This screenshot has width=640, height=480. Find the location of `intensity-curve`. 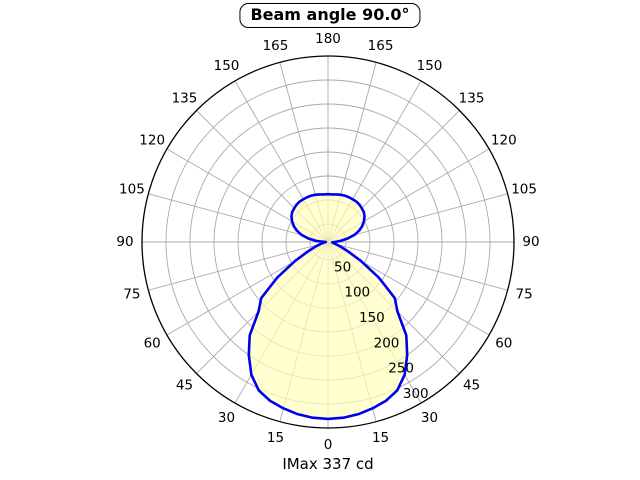

intensity-curve is located at coordinates (328, 306).